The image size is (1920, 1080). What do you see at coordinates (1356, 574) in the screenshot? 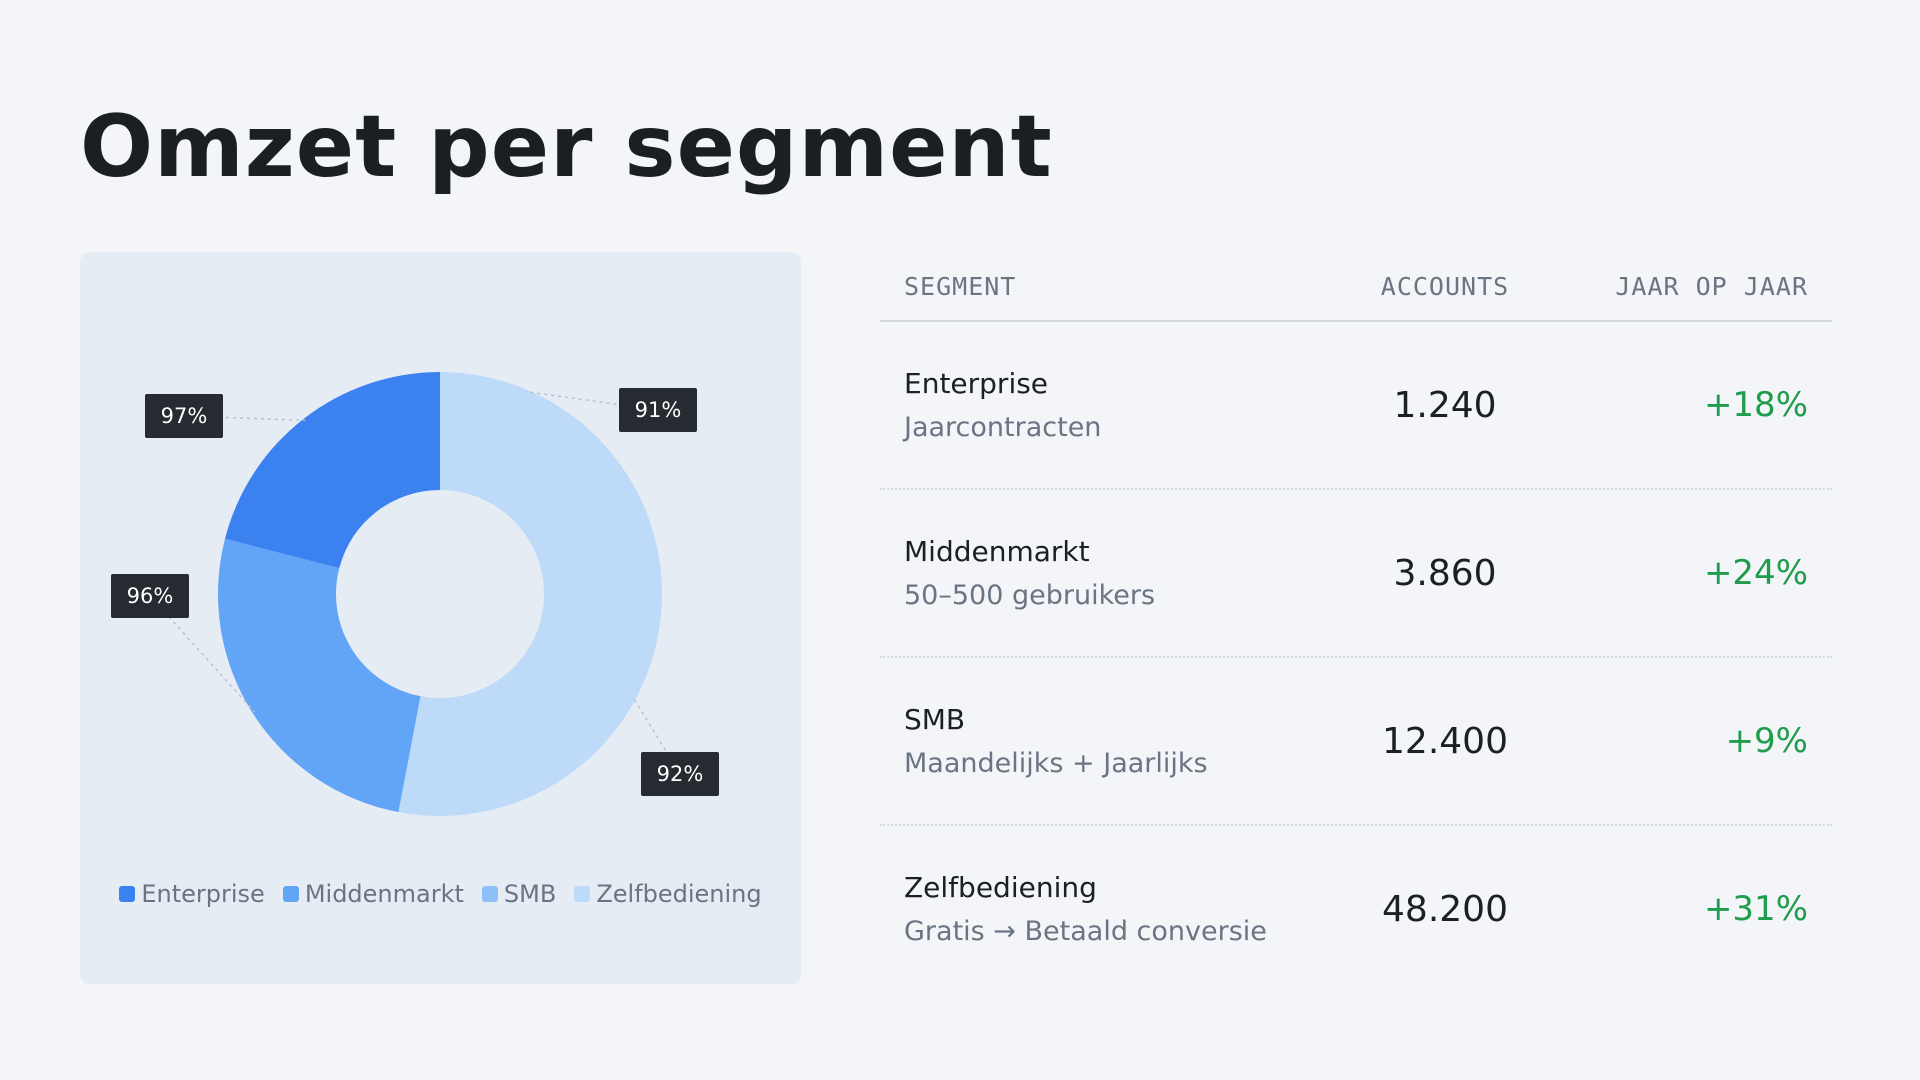
I see `table-row-middenmarkt: Middenmarkt 50–500 gebruikers 3.860 +24%` at bounding box center [1356, 574].